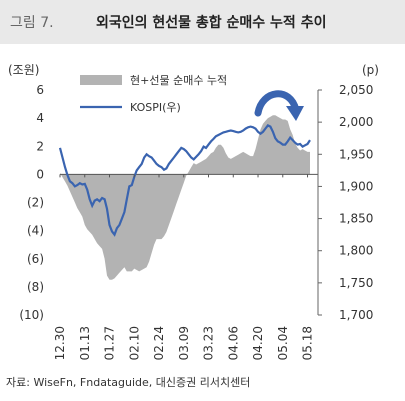  What do you see at coordinates (356, 315) in the screenshot?
I see `right-tick-label: 1,700` at bounding box center [356, 315].